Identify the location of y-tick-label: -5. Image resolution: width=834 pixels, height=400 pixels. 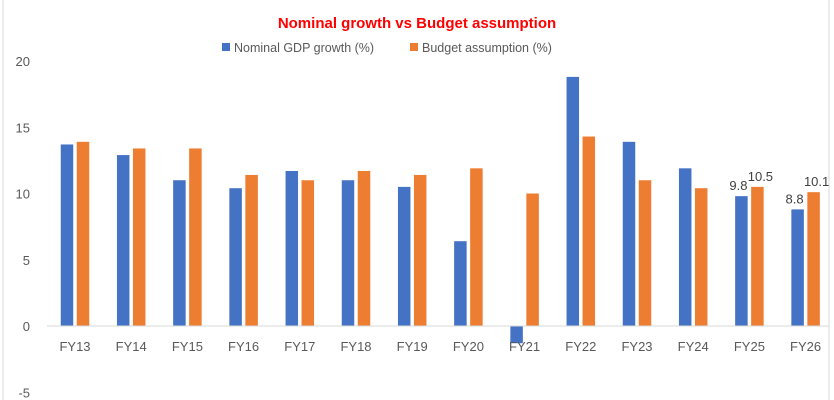
(24, 392).